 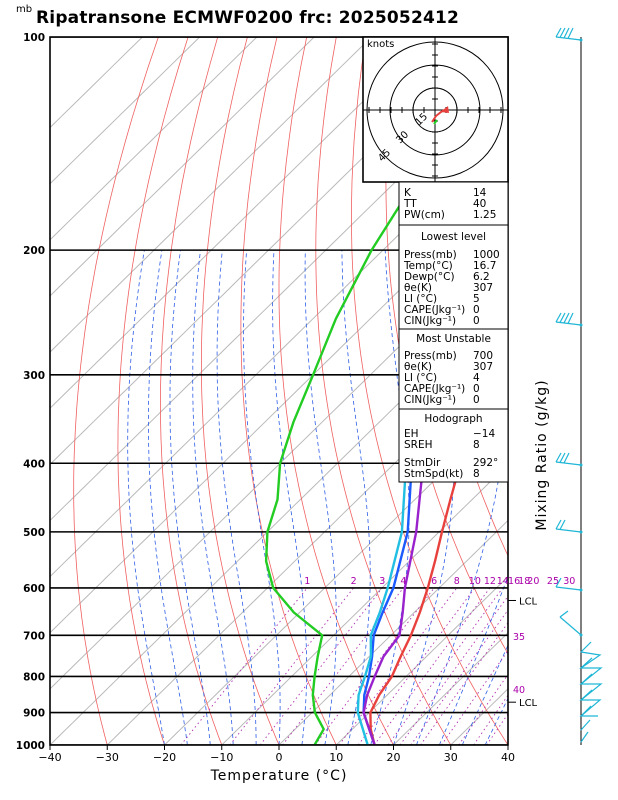 I want to click on lowest-level-header: Lowest level, so click(x=453, y=237).